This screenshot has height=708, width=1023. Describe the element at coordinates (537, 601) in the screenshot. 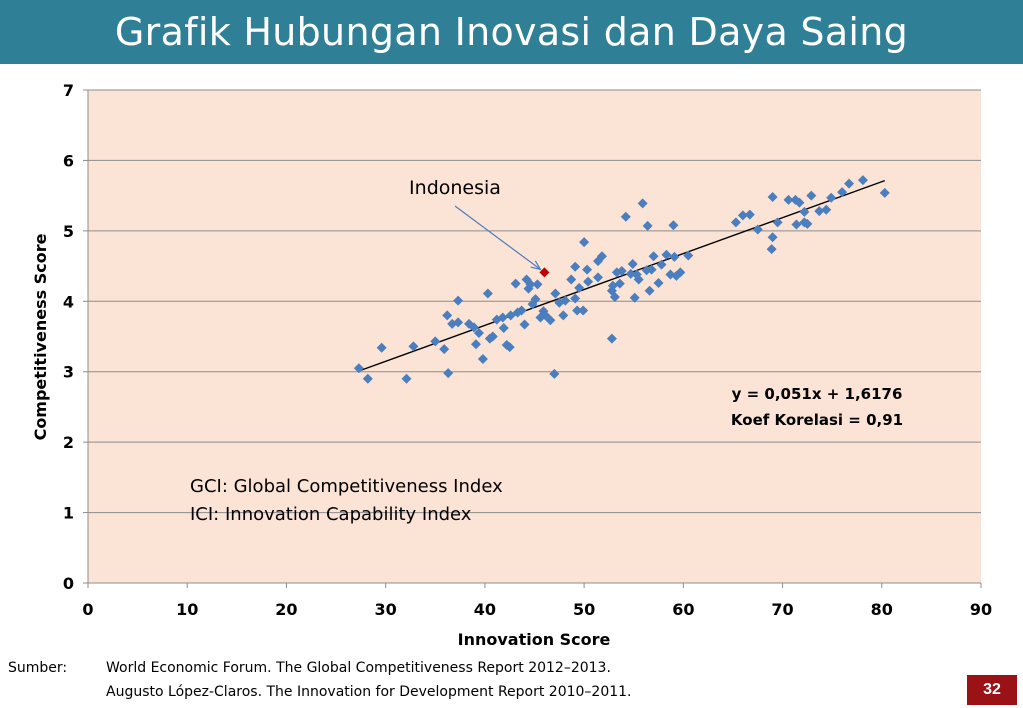

I see `x-tick-labels: 0 10 20 30 40 50 60 70 80 90` at that location.